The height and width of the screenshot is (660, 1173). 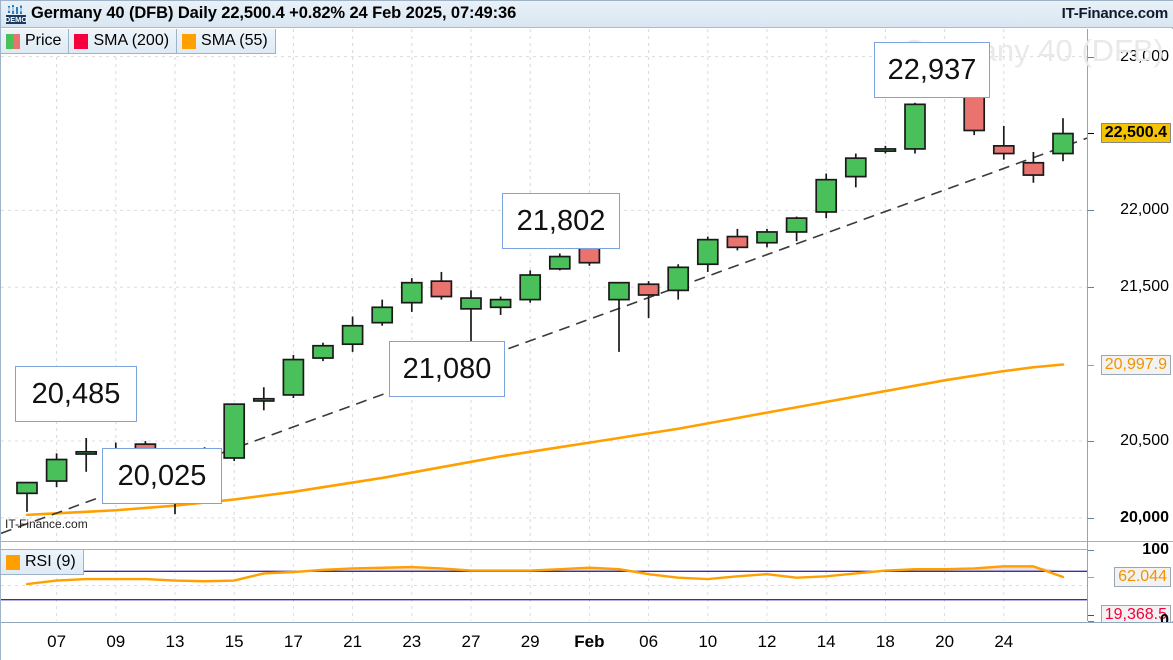 I want to click on axis-divider, so click(x=1130, y=541).